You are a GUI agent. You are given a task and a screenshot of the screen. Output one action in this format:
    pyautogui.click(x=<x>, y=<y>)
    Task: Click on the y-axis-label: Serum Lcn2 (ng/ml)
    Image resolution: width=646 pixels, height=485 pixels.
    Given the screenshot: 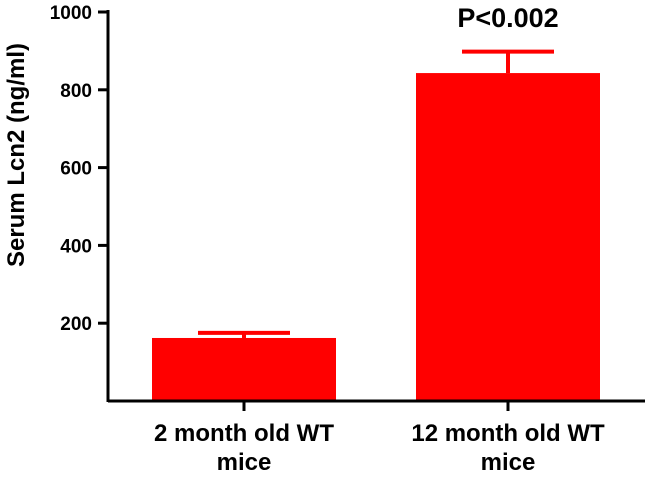 What is the action you would take?
    pyautogui.click(x=16, y=155)
    